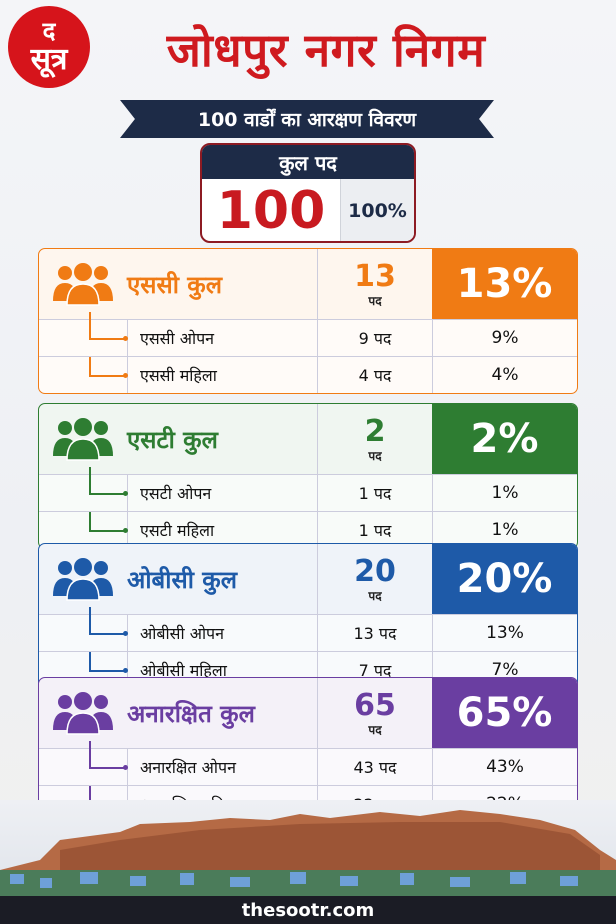  What do you see at coordinates (308, 669) in the screenshot?
I see `sub-row: ओबीसी महिला 7 पद 7%` at bounding box center [308, 669].